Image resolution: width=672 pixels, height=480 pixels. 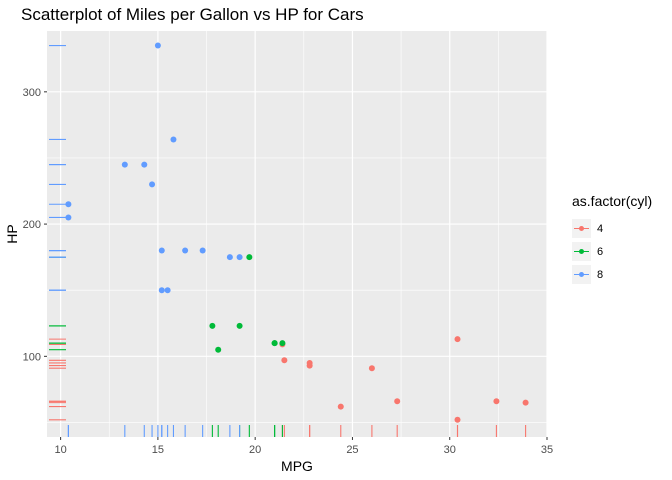 What do you see at coordinates (60, 450) in the screenshot?
I see `x-tick-label: 10` at bounding box center [60, 450].